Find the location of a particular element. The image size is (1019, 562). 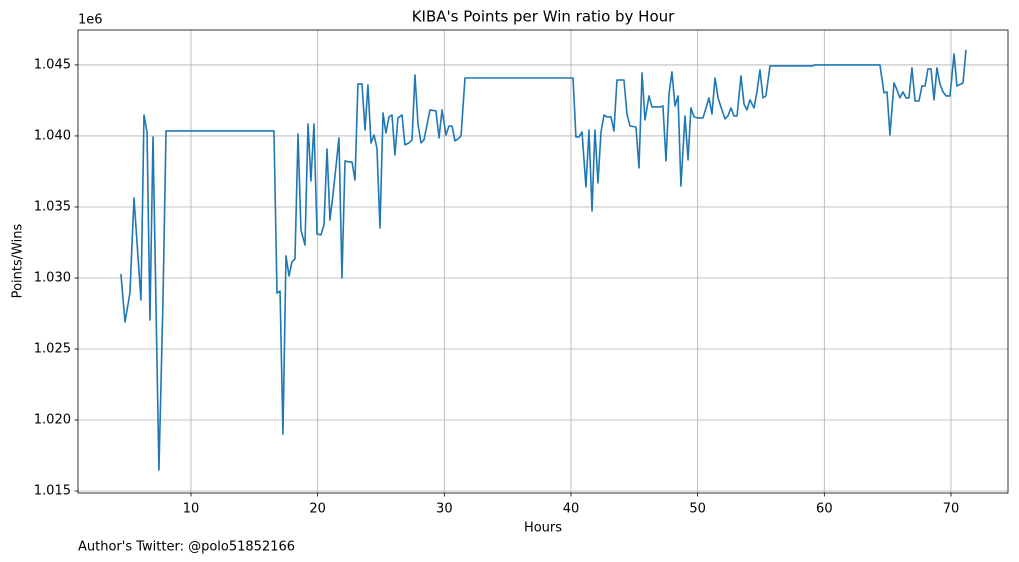

x-tick-label: 50 is located at coordinates (697, 509).